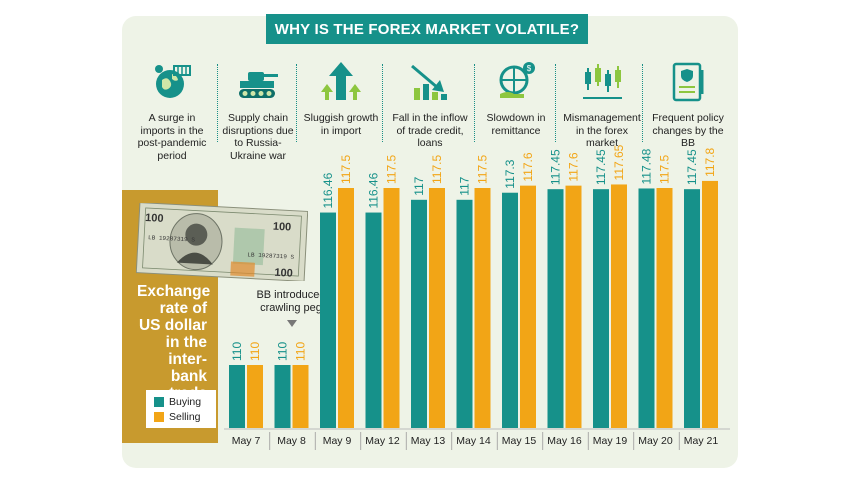 Image resolution: width=860 pixels, height=484 pixels. What do you see at coordinates (483, 169) in the screenshot?
I see `data-label-selling-may-14: 117.5` at bounding box center [483, 169].